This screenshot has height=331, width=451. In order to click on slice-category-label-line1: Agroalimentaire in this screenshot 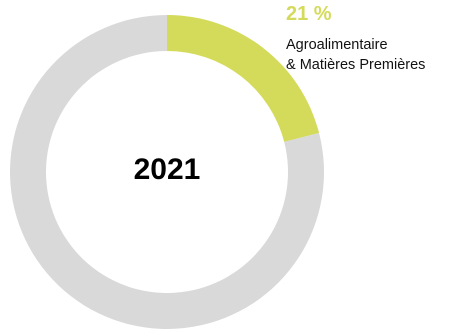, I will do `click(337, 45)`.